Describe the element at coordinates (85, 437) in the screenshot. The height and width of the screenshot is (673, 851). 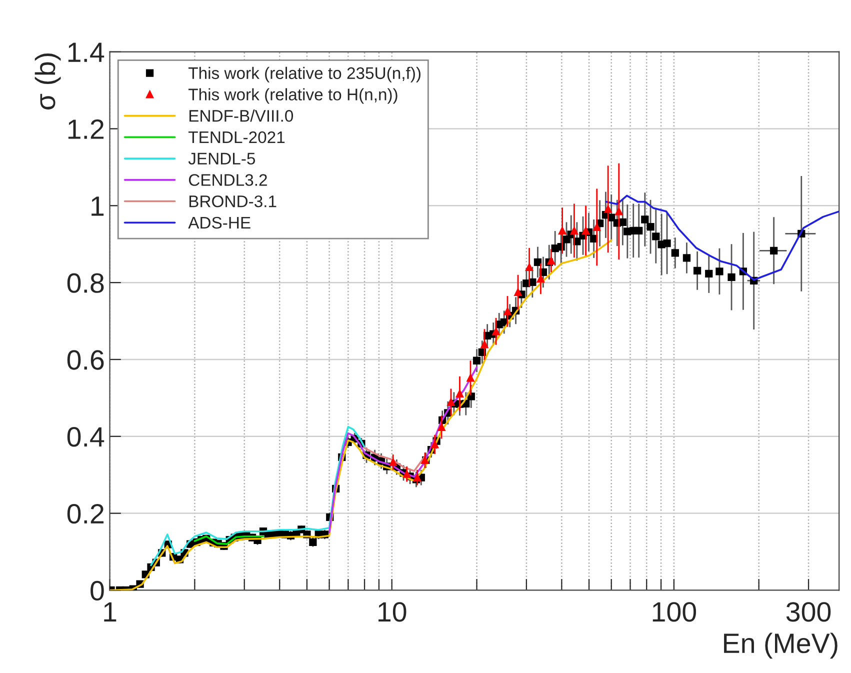
I see `y-tick-label: 0.4` at that location.